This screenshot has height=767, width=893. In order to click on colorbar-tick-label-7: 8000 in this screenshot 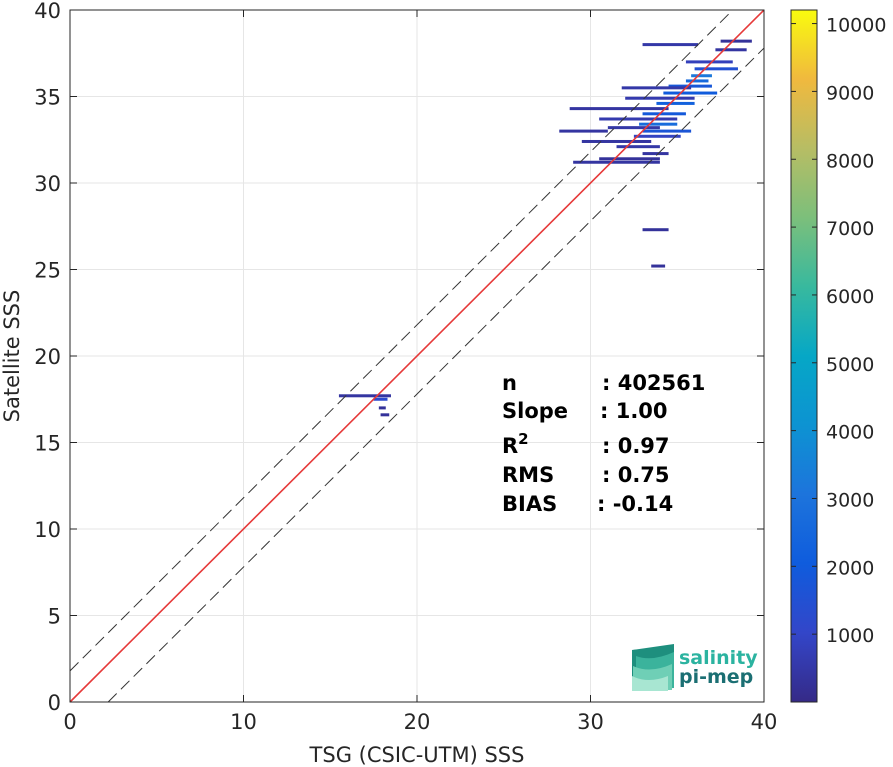, I will do `click(850, 161)`.